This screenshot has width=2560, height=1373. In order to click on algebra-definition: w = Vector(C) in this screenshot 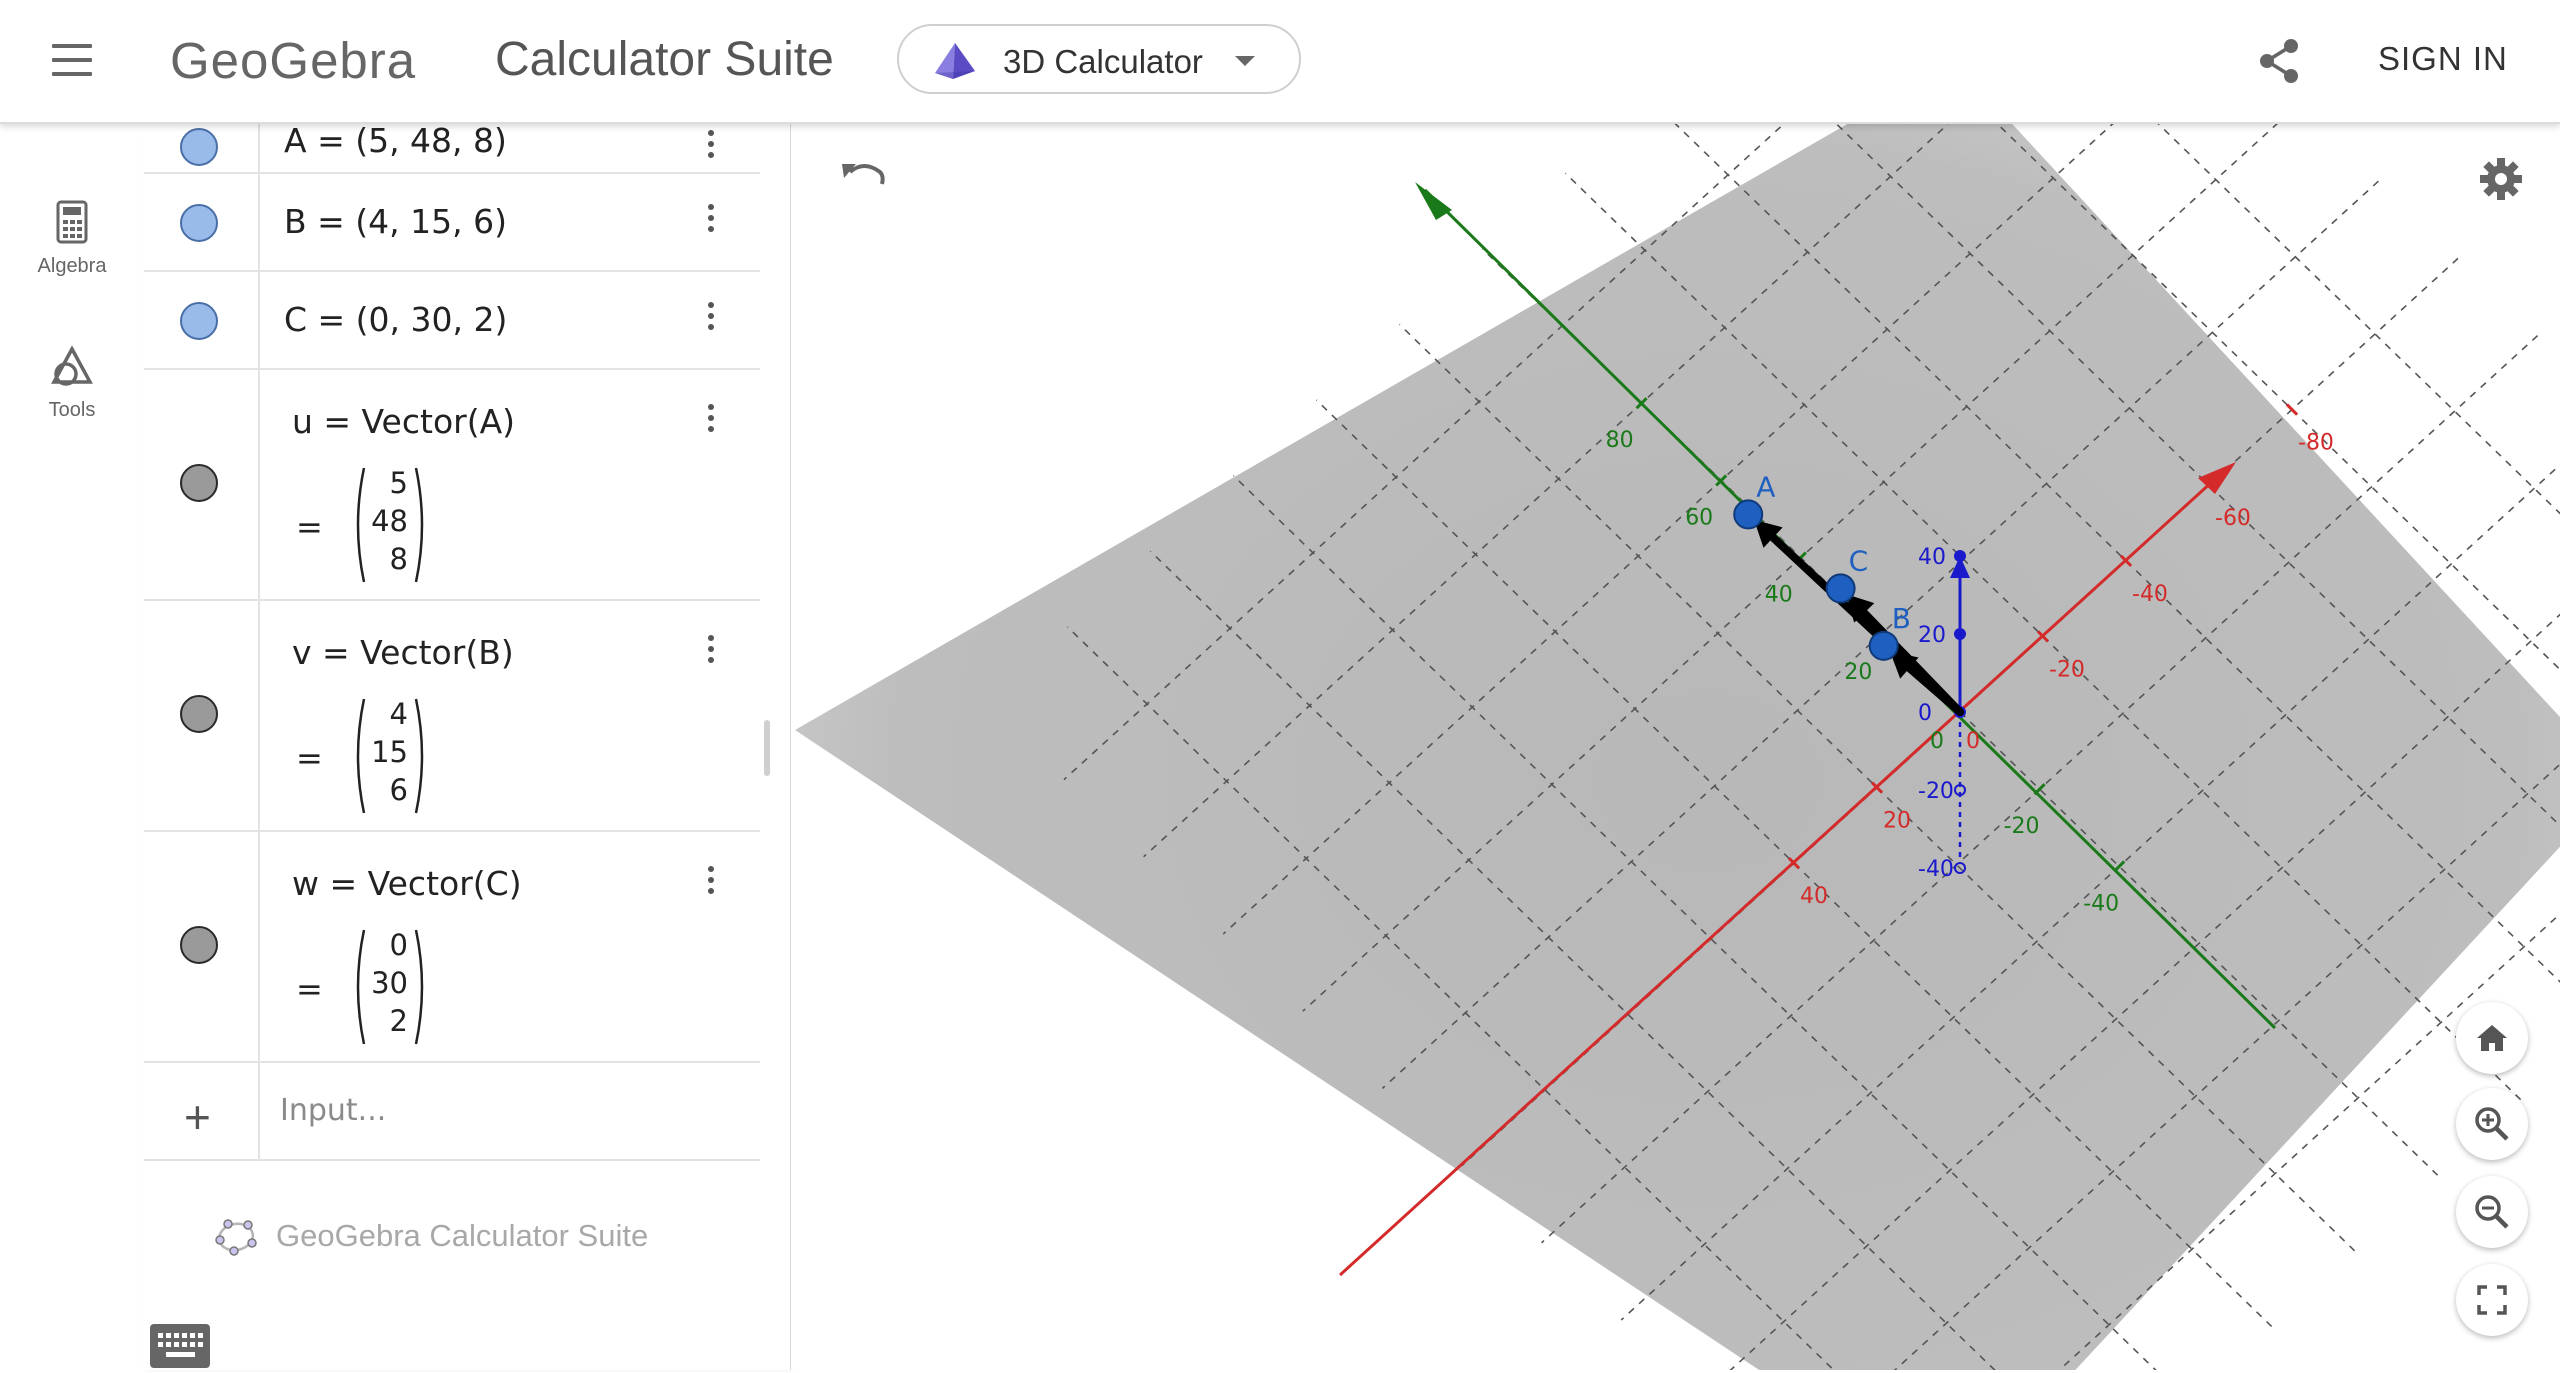, I will do `click(407, 883)`.